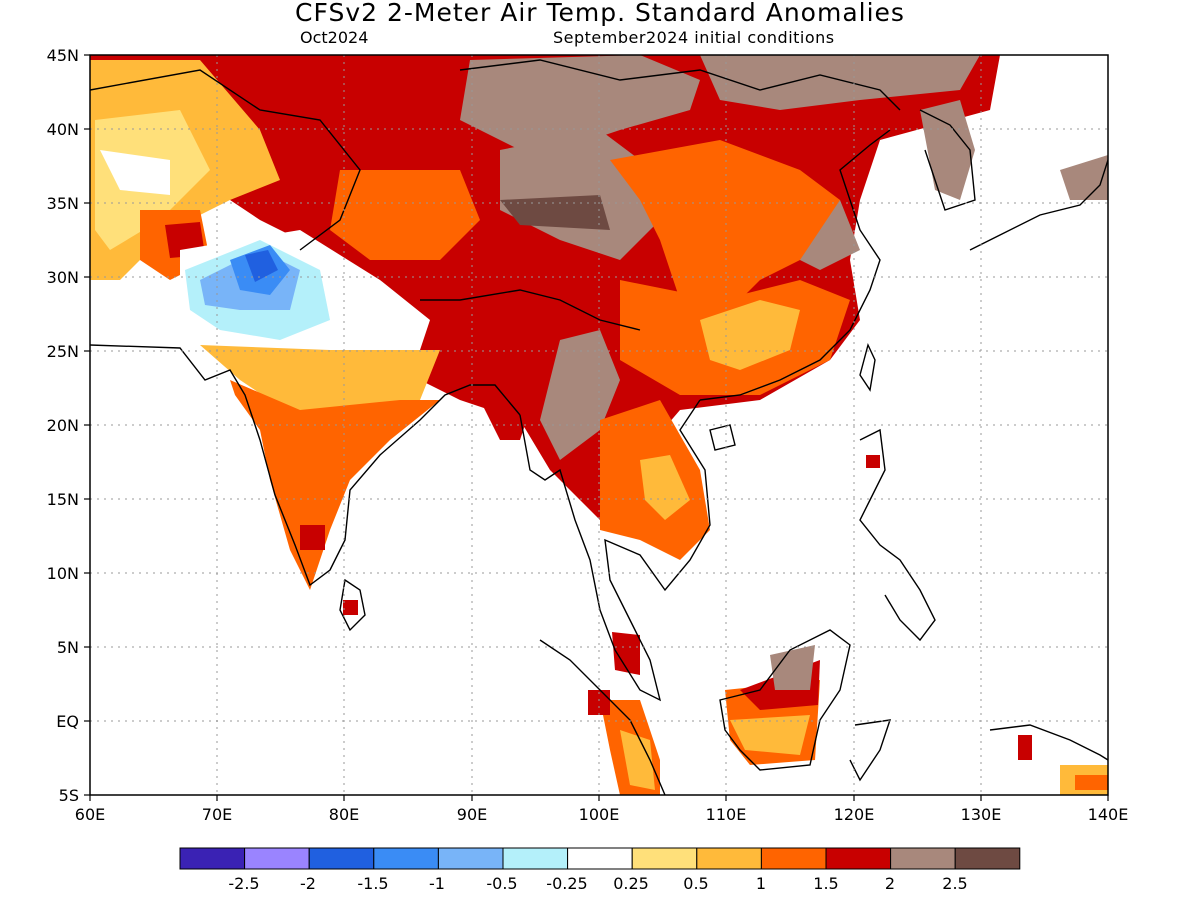 This screenshot has height=900, width=1200. What do you see at coordinates (792, 667) in the screenshot?
I see `borneo-brown-area` at bounding box center [792, 667].